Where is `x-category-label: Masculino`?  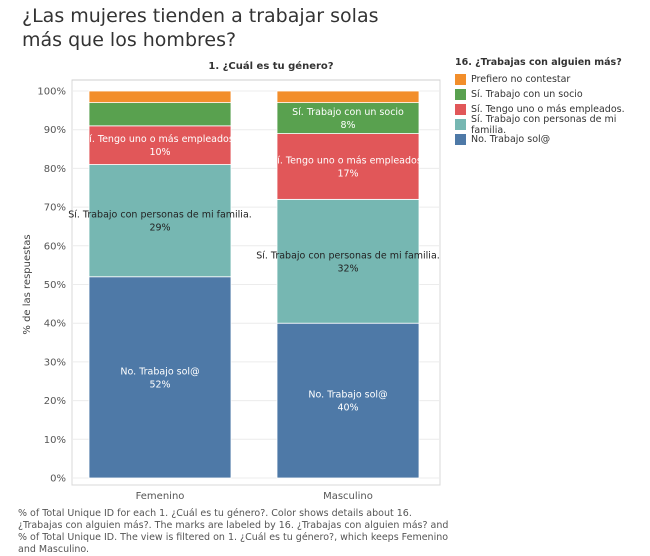 x-category-label: Masculino is located at coordinates (348, 496).